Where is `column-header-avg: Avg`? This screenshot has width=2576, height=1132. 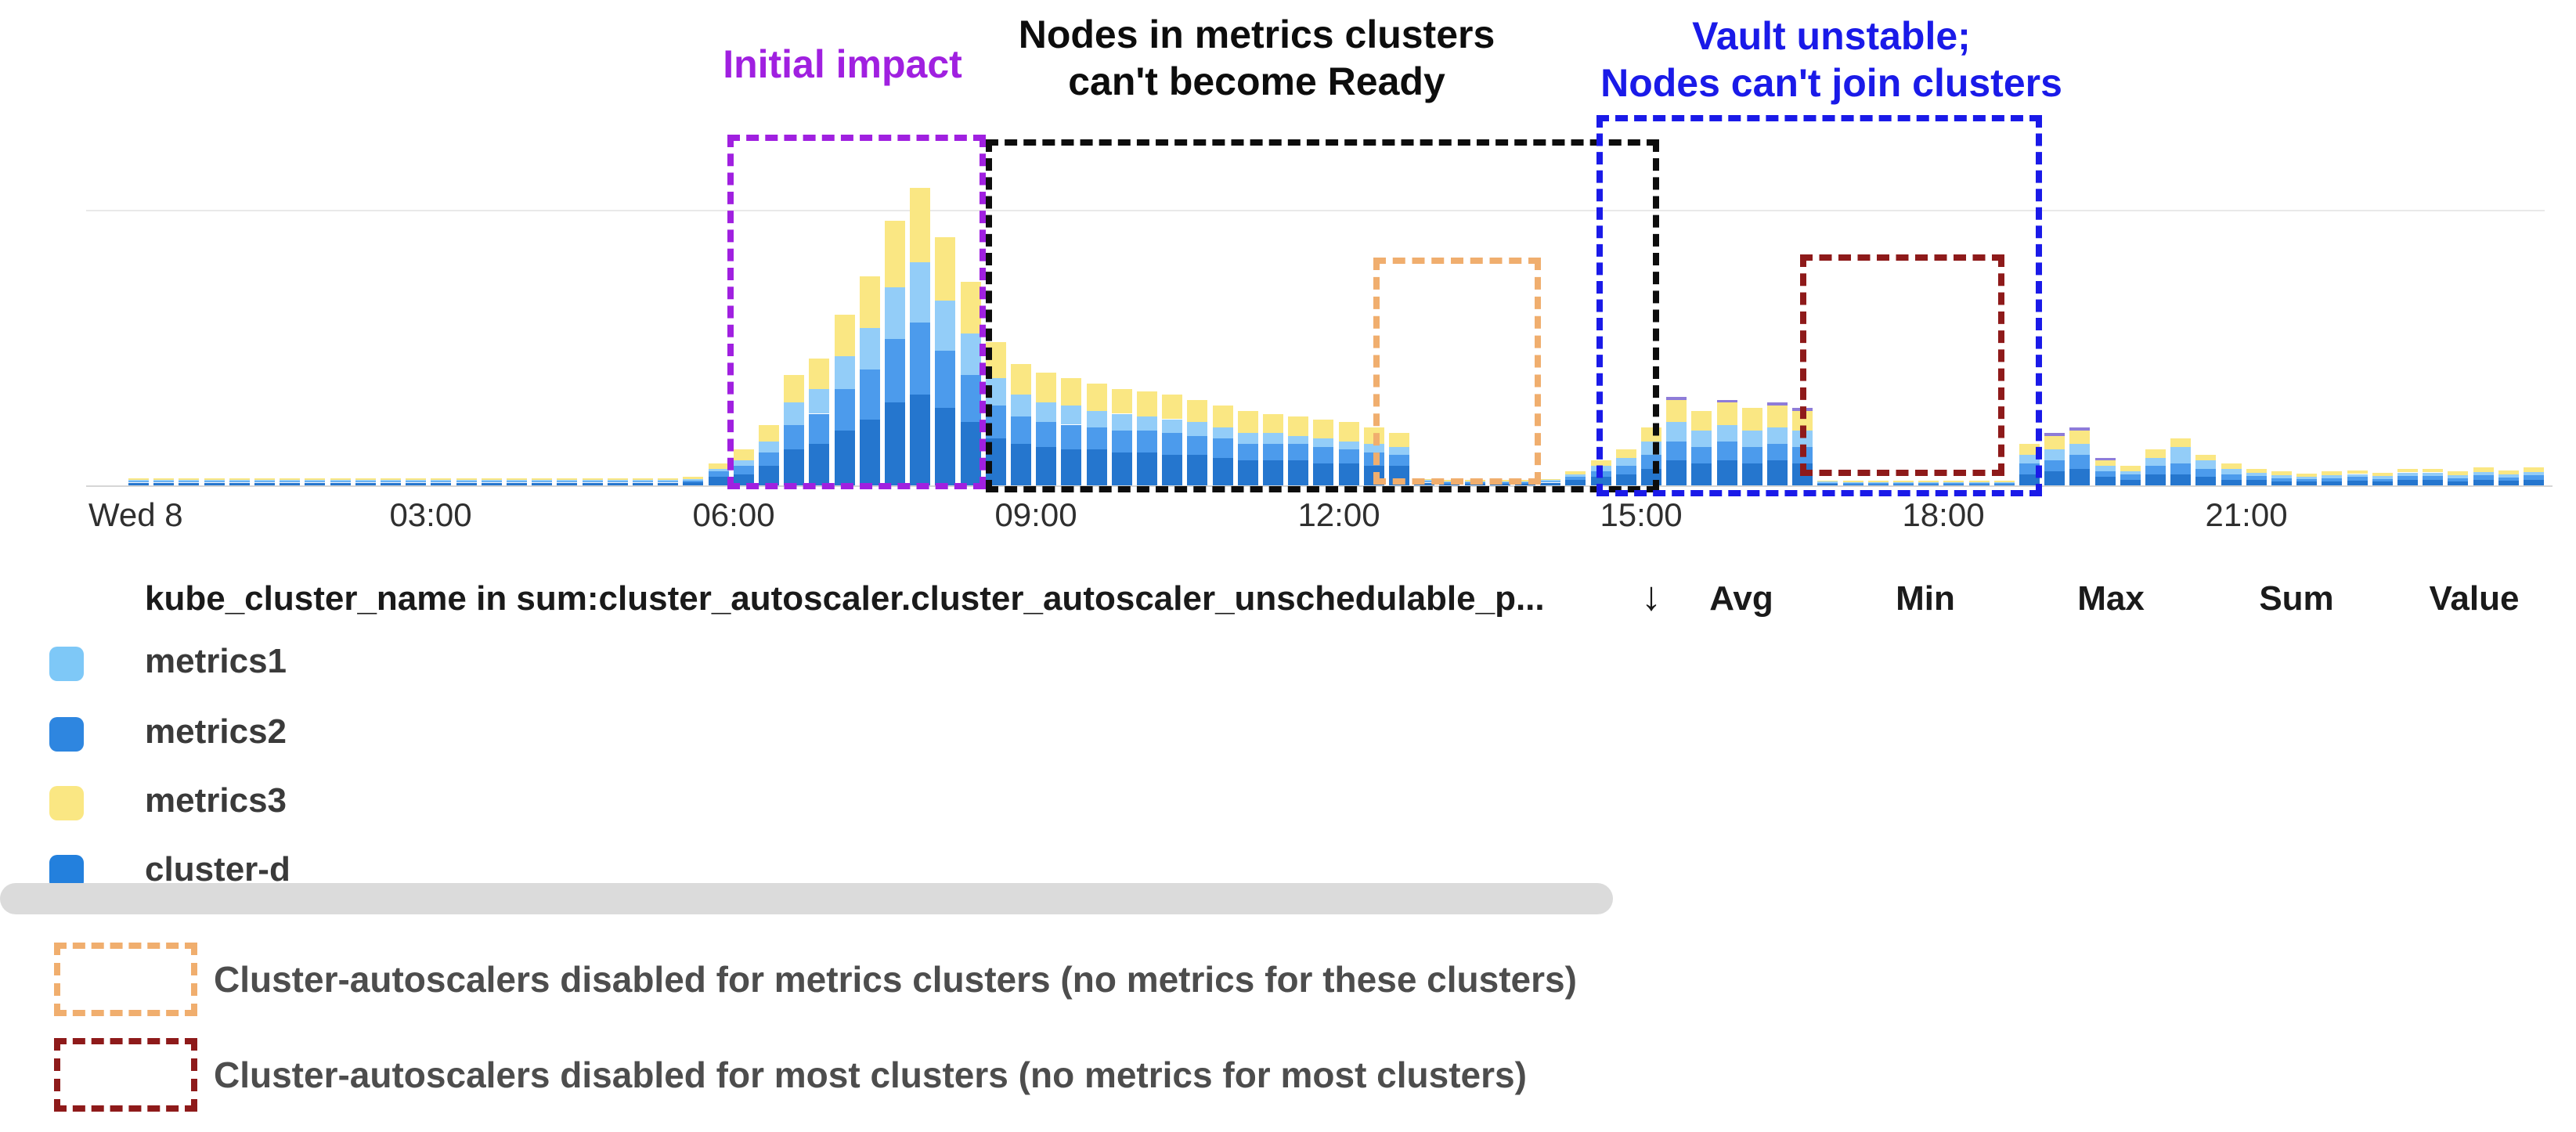
column-header-avg: Avg is located at coordinates (1741, 598).